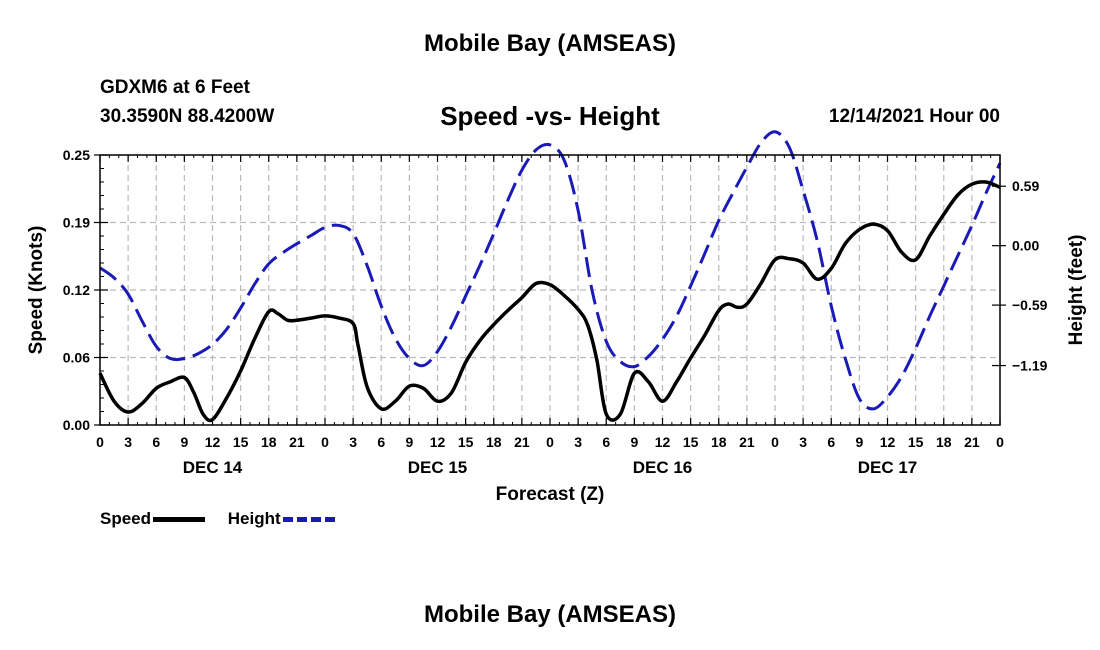 The width and height of the screenshot is (1100, 650). I want to click on y-right-tick-label: 0.59, so click(1025, 186).